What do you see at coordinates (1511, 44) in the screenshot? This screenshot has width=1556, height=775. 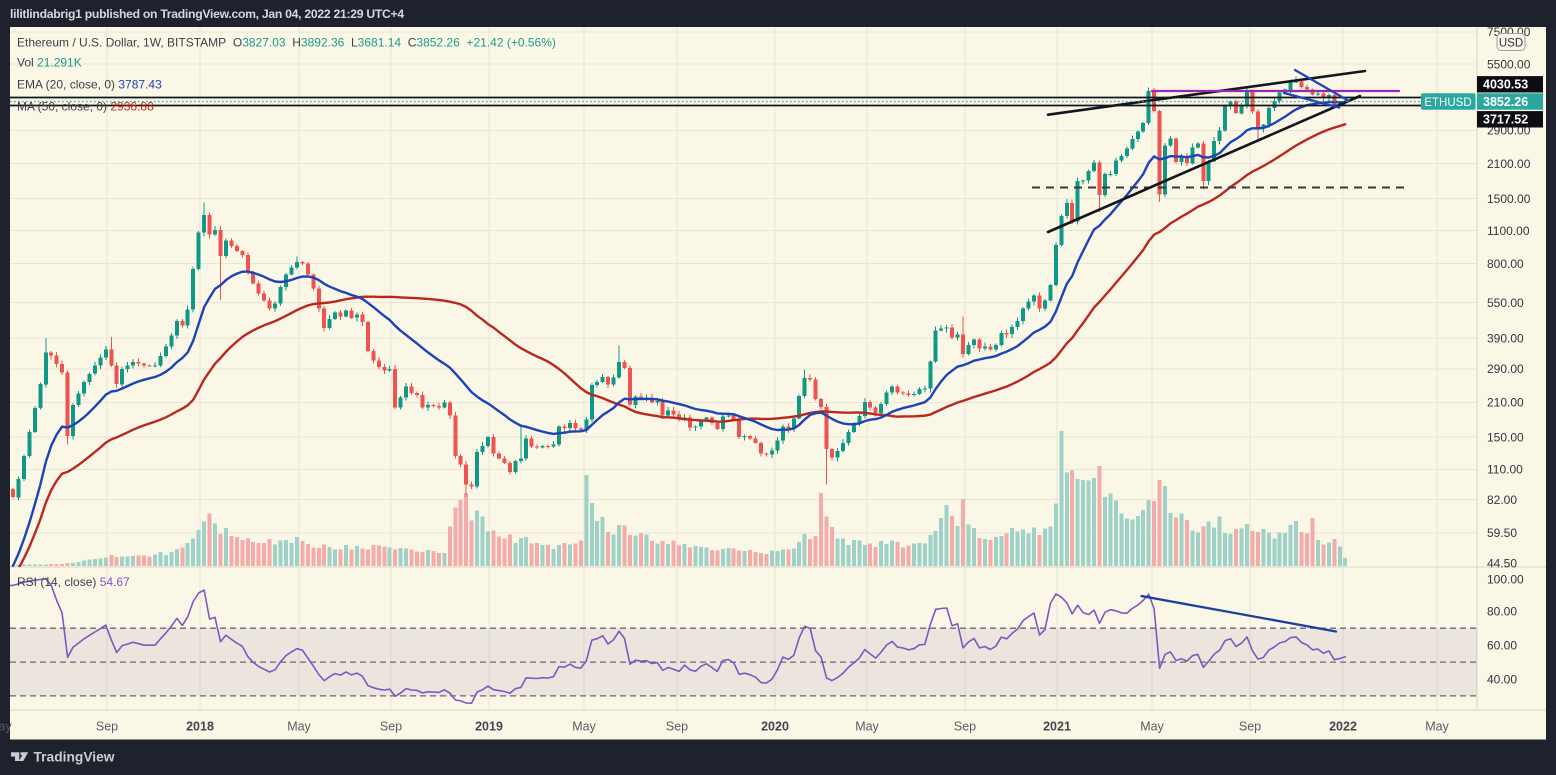 I see `svg-text: USD` at bounding box center [1511, 44].